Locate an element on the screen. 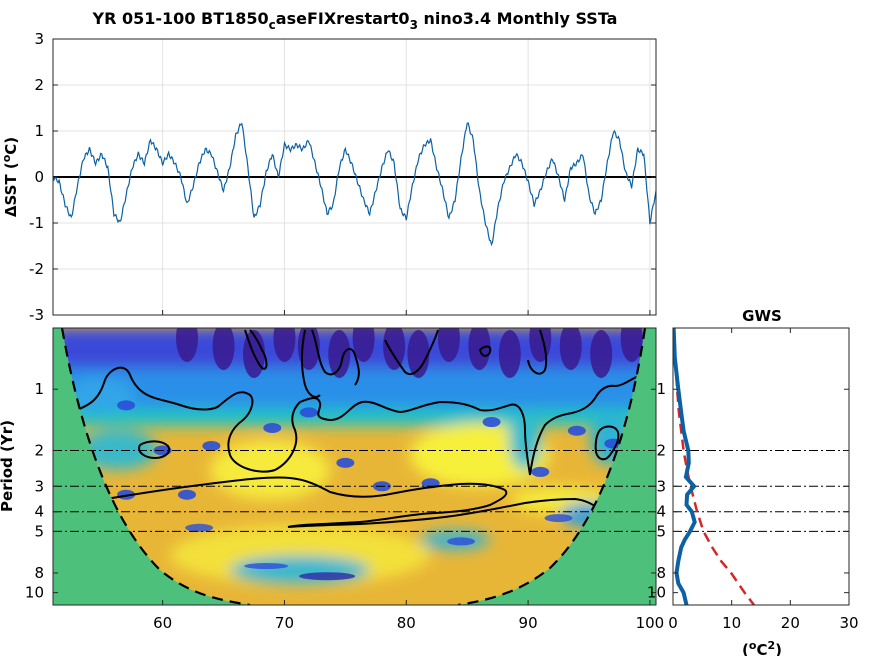  title-subscript: c is located at coordinates (272, 25).